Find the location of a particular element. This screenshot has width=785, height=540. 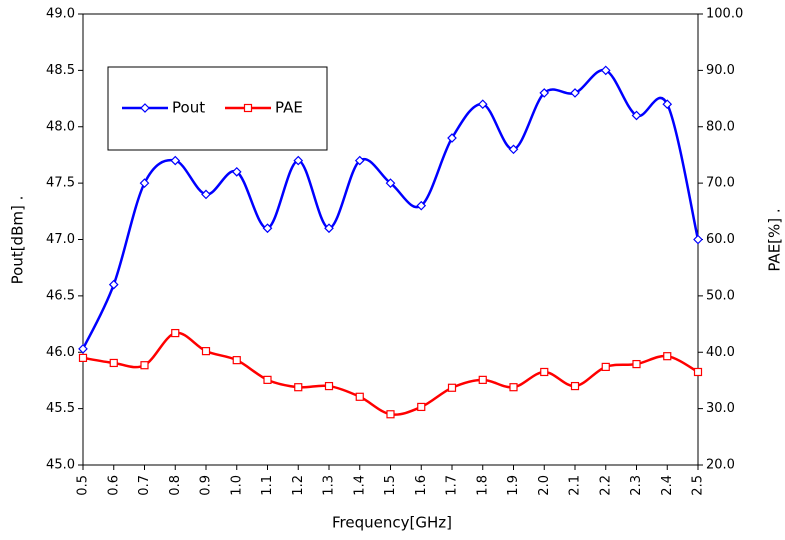

x-tick-label: 0.6 is located at coordinates (113, 485).